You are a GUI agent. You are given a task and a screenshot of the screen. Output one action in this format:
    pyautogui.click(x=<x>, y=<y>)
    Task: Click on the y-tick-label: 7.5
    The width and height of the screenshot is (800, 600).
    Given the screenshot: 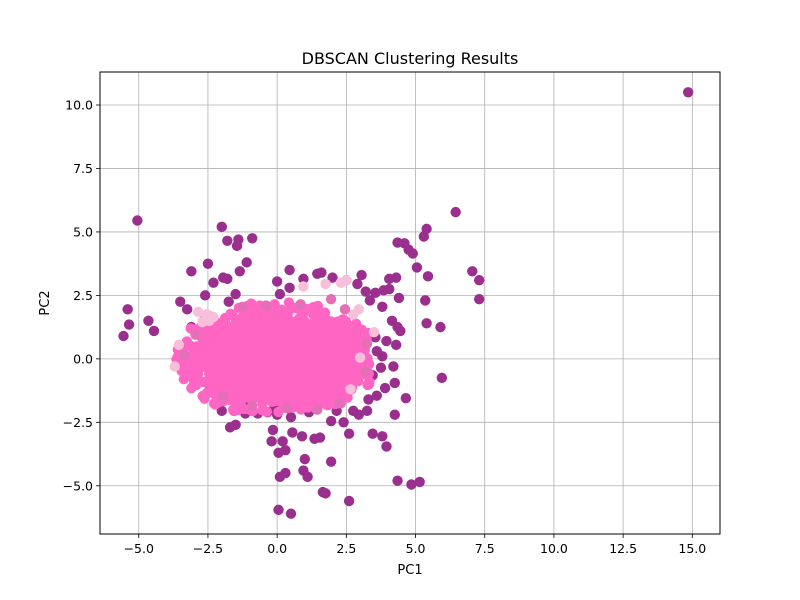 What is the action you would take?
    pyautogui.click(x=83, y=168)
    